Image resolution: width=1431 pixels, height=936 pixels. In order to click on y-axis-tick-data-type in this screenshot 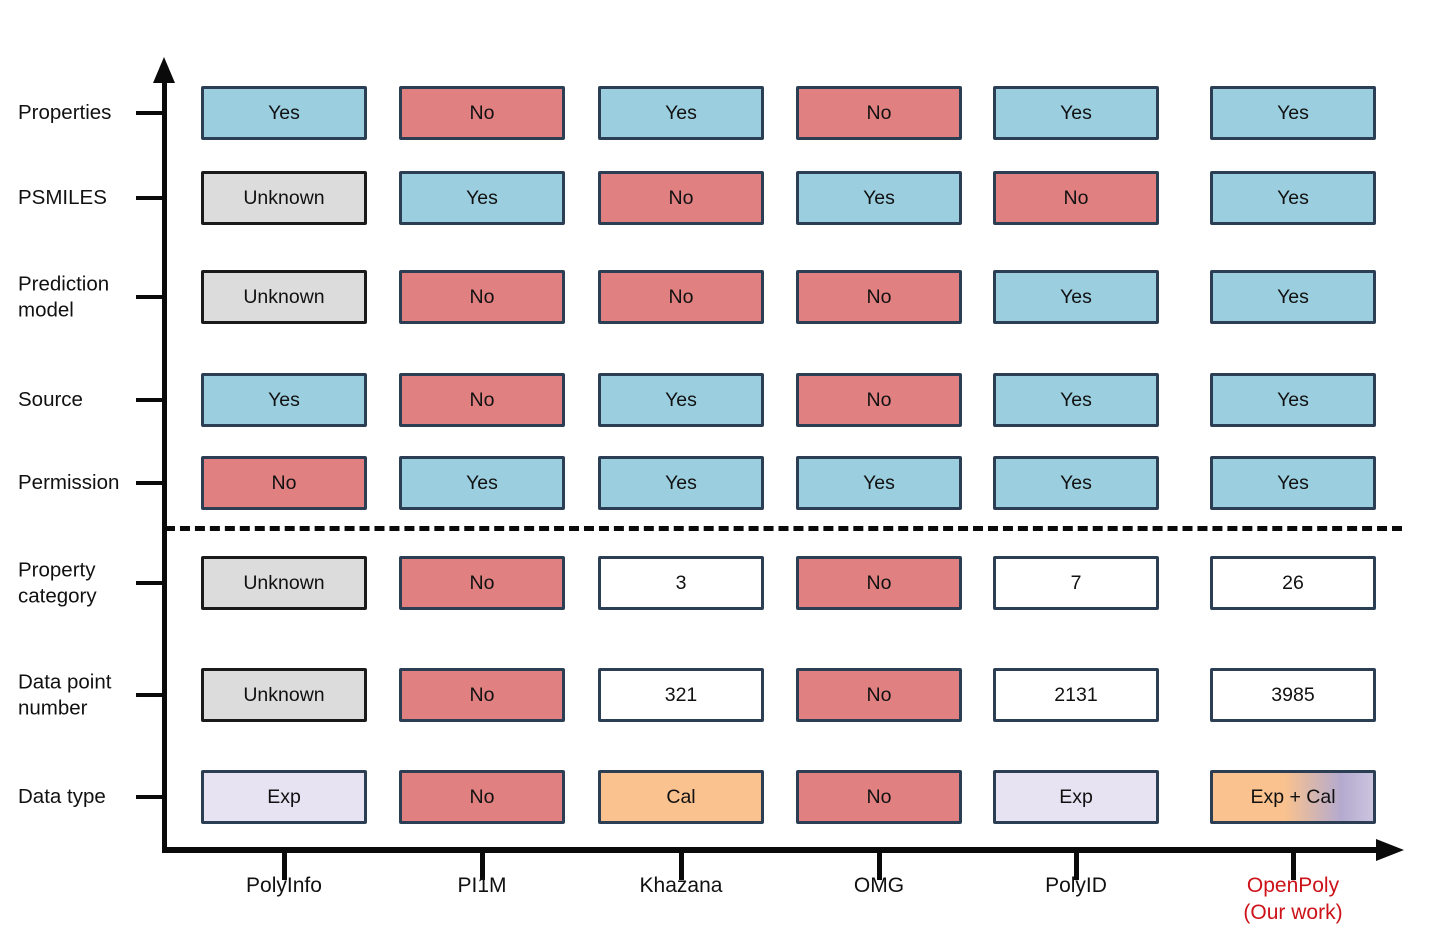, I will do `click(151, 797)`.